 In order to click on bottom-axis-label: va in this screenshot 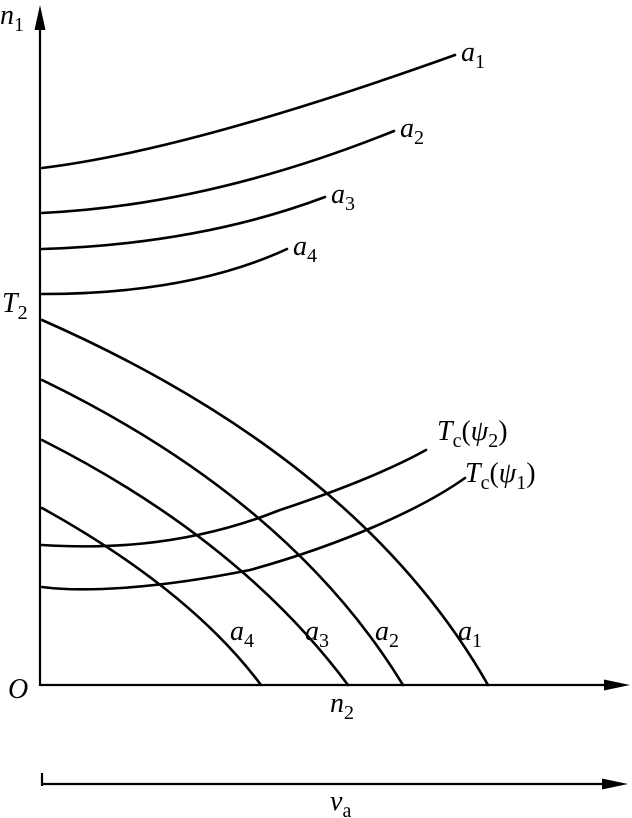, I will do `click(340, 802)`.